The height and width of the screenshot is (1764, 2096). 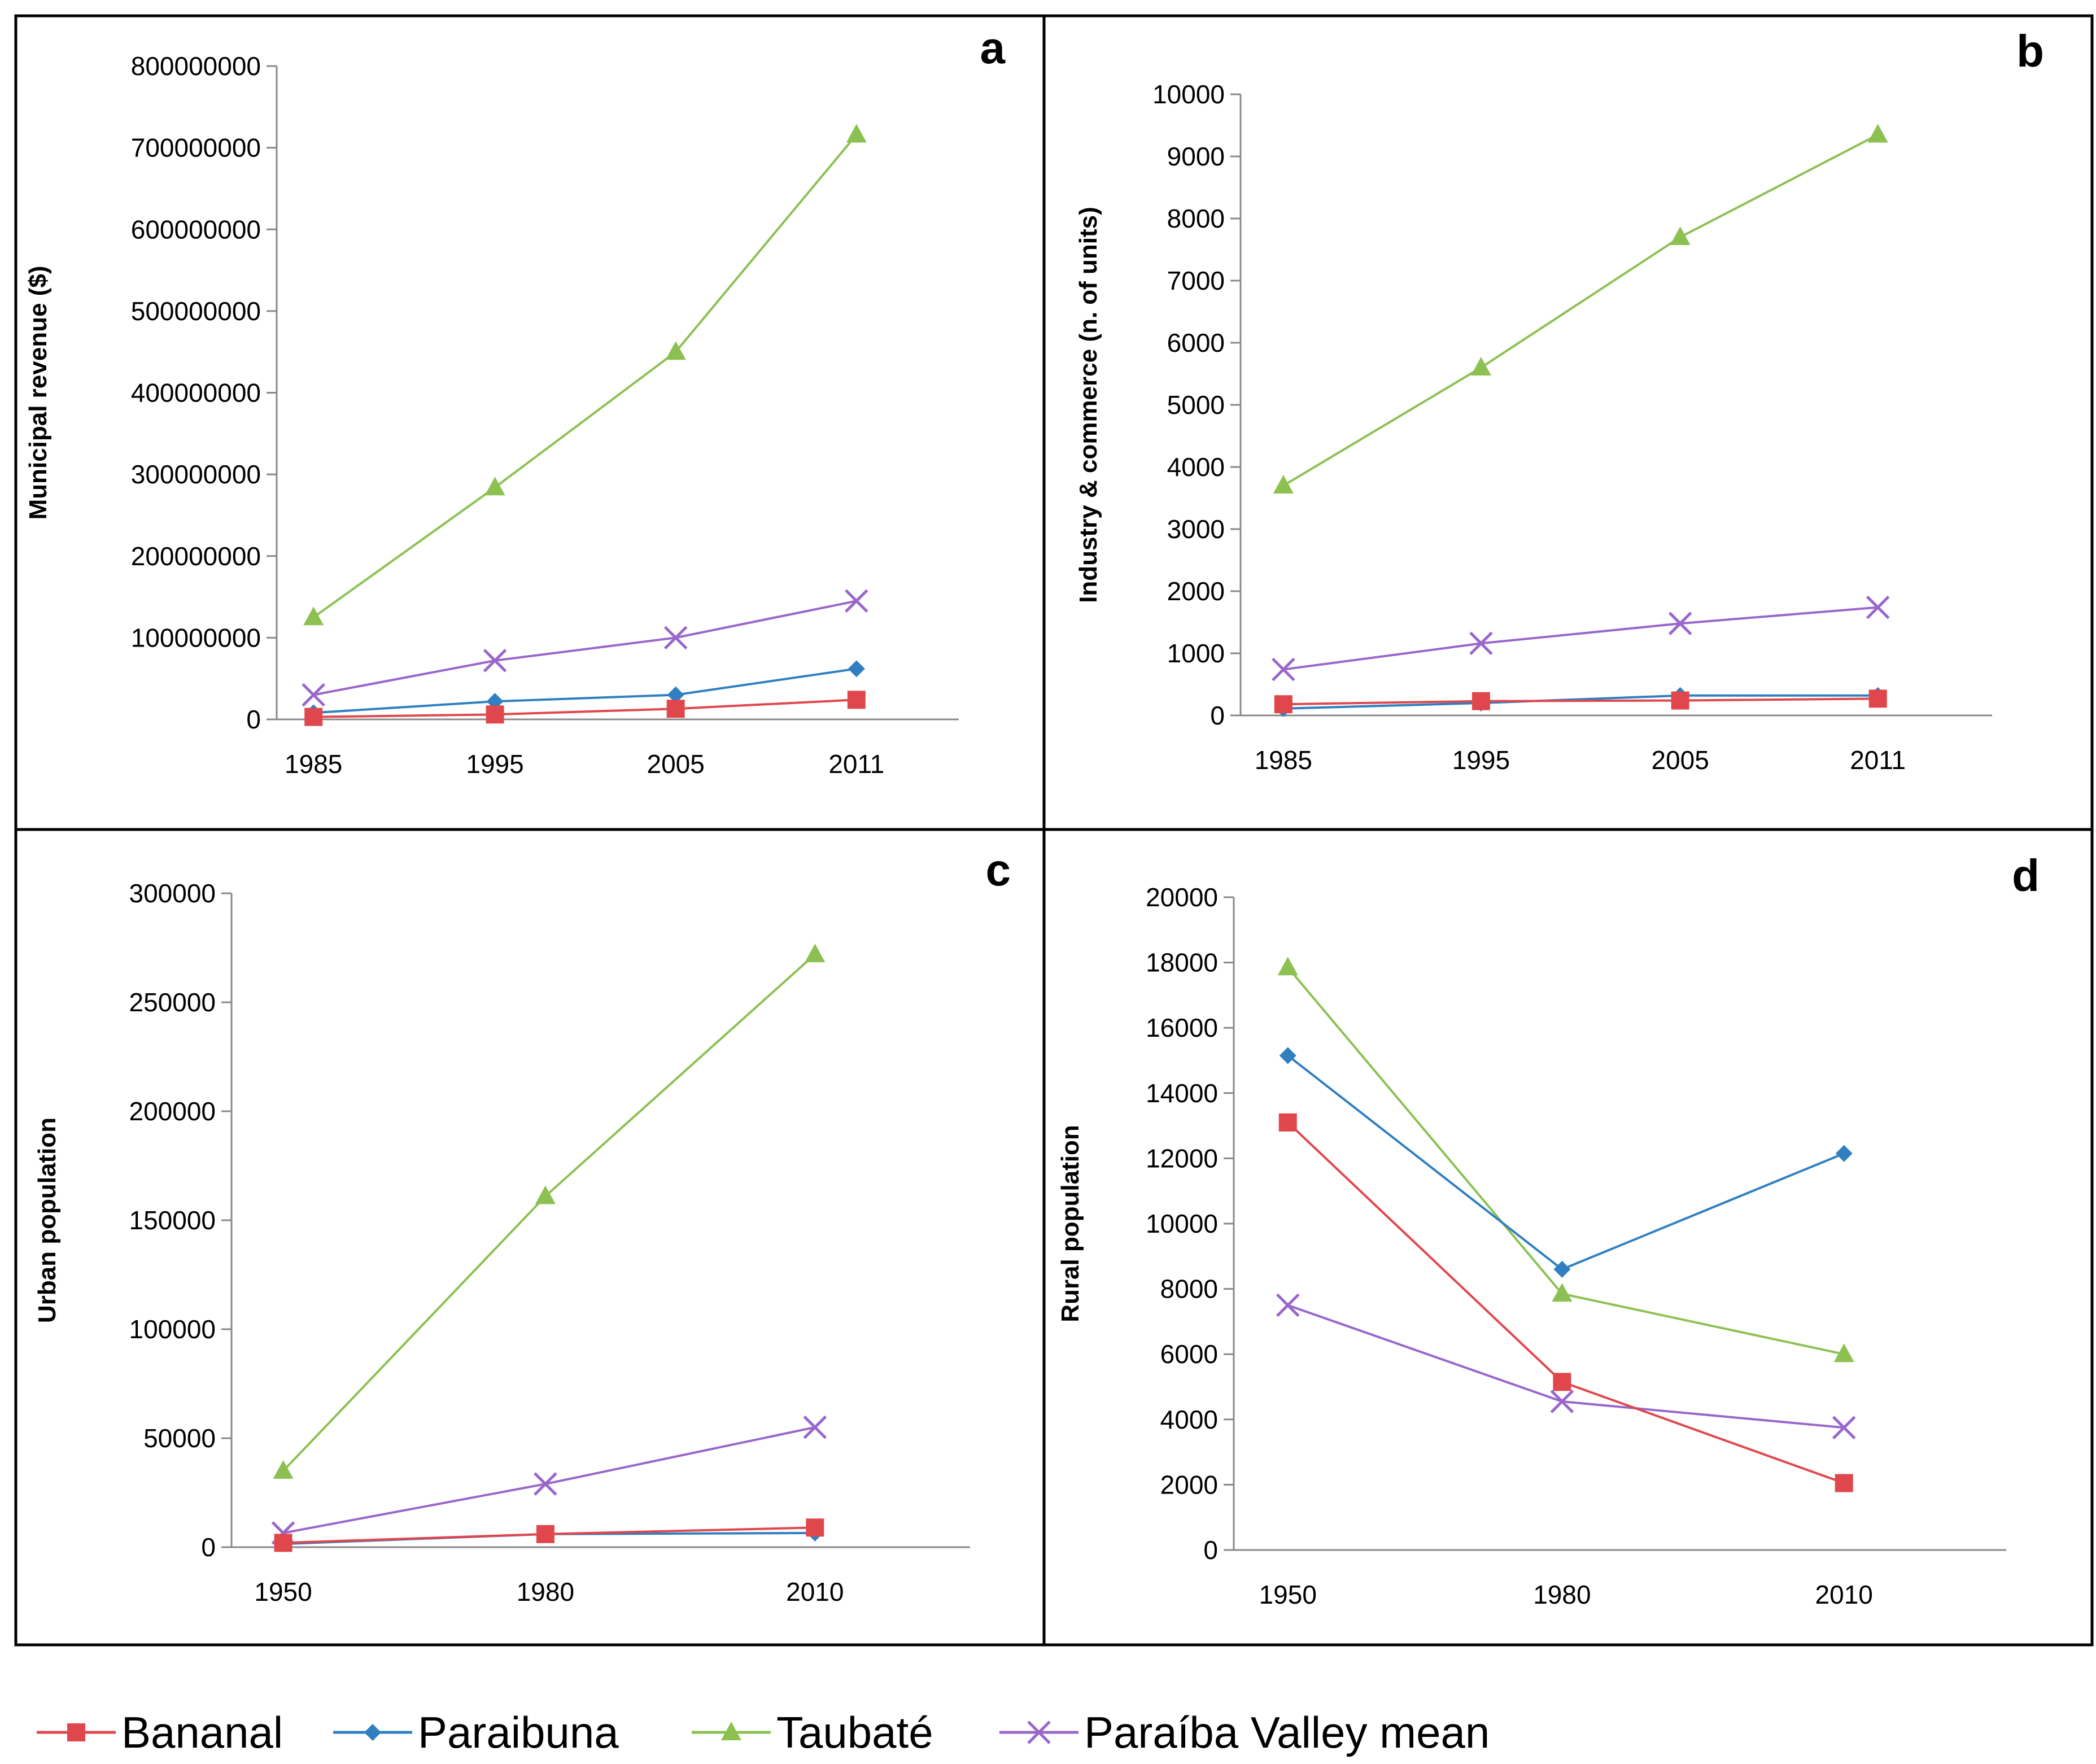 I want to click on panel-label: a, so click(x=993, y=48).